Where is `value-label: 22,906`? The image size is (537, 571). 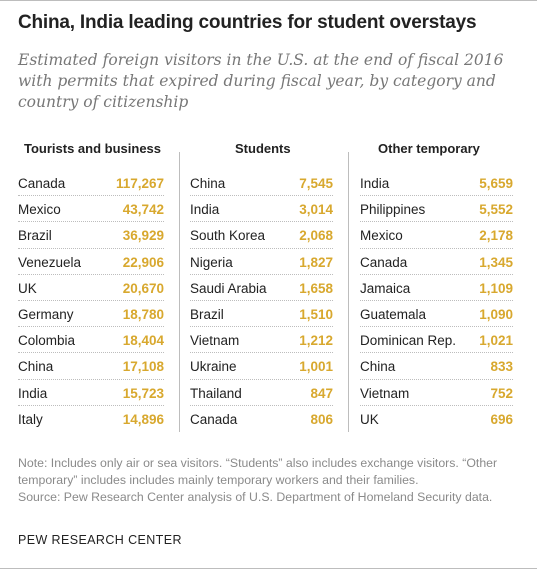
value-label: 22,906 is located at coordinates (143, 262).